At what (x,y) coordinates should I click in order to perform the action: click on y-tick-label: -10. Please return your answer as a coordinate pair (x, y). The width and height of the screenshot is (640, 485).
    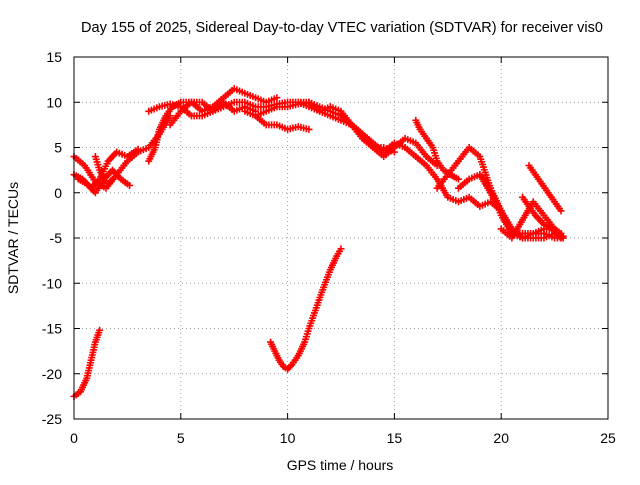
    Looking at the image, I should click on (52, 283).